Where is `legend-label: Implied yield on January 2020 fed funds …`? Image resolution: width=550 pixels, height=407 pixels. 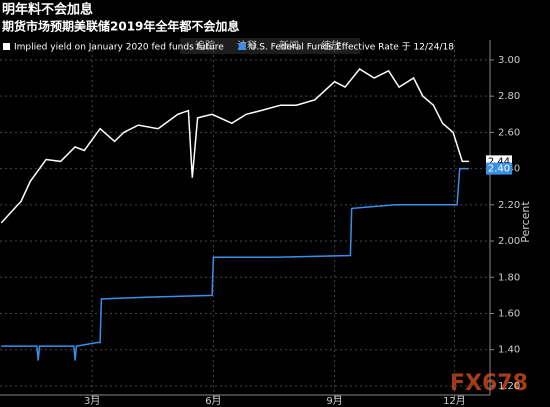 legend-label: Implied yield on January 2020 fed funds … is located at coordinates (119, 48).